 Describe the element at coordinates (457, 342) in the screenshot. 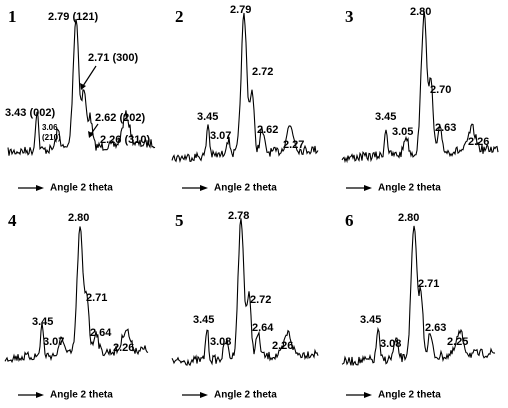

I see `peak-label: 2.25` at that location.